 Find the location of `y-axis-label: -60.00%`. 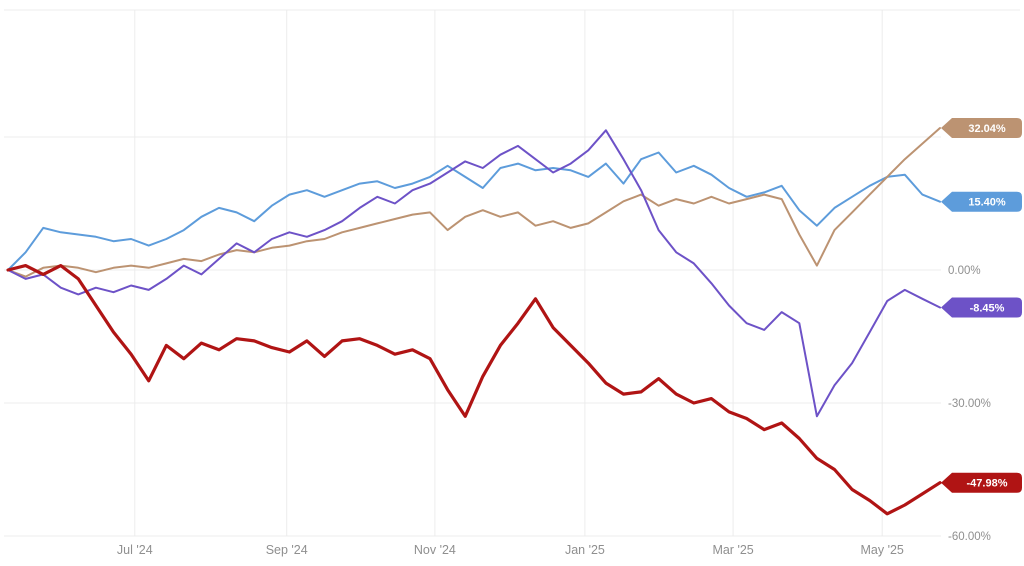

y-axis-label: -60.00% is located at coordinates (969, 537).